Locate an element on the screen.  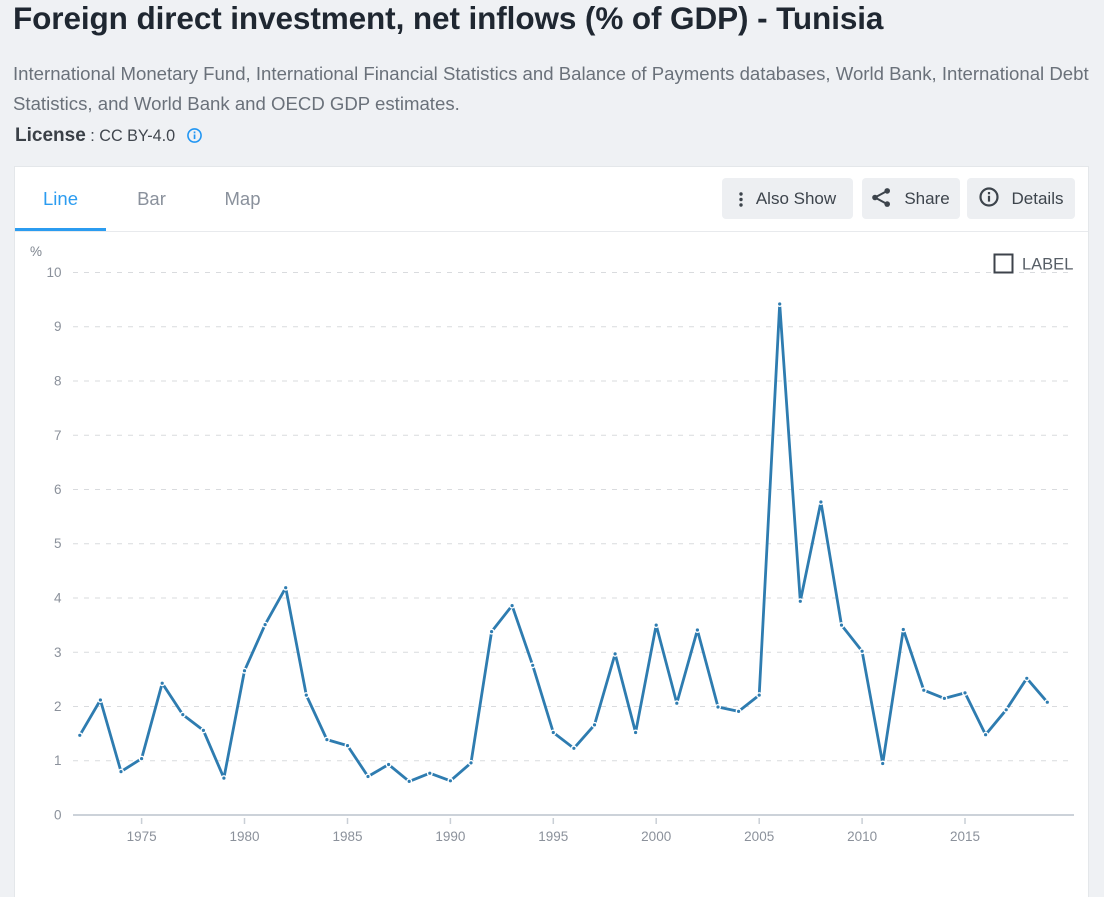
svg-text: 1975 is located at coordinates (142, 836).